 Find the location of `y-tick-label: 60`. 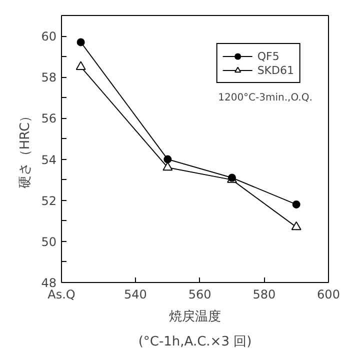

y-tick-label: 60 is located at coordinates (49, 37).